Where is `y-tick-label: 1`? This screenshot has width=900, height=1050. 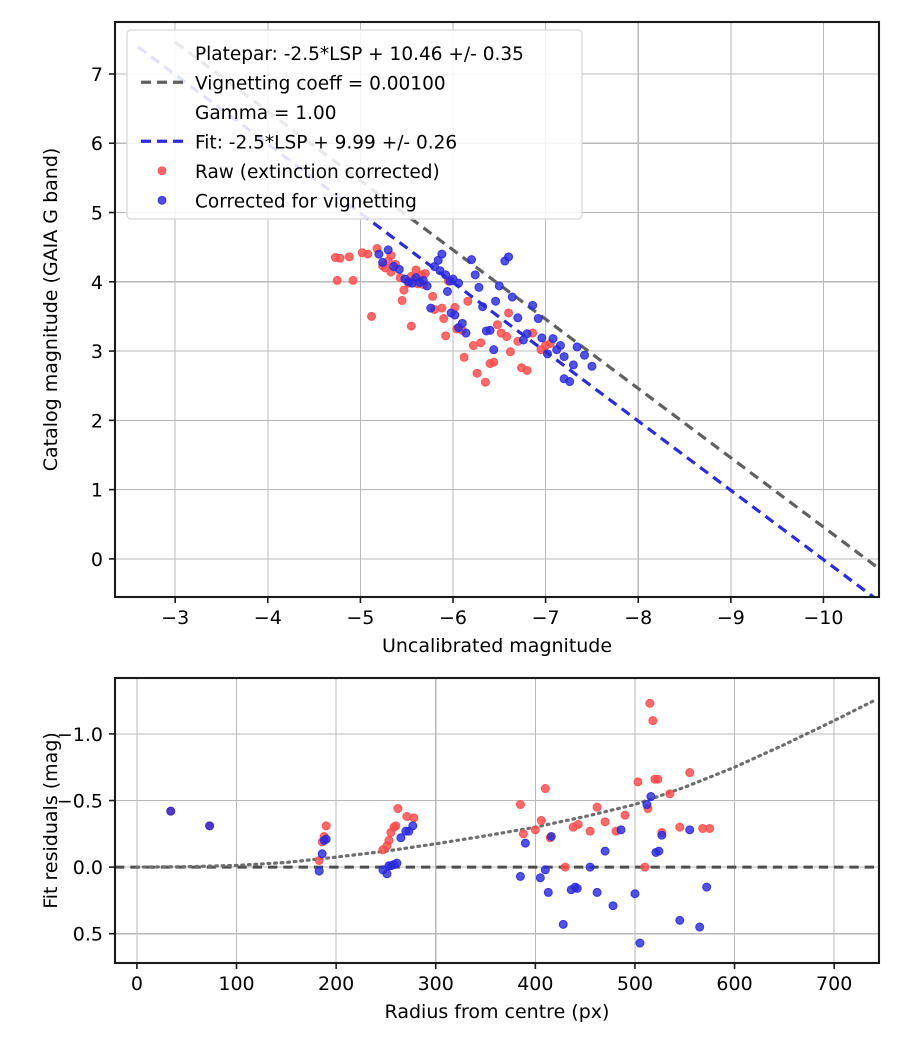
y-tick-label: 1 is located at coordinates (97, 491).